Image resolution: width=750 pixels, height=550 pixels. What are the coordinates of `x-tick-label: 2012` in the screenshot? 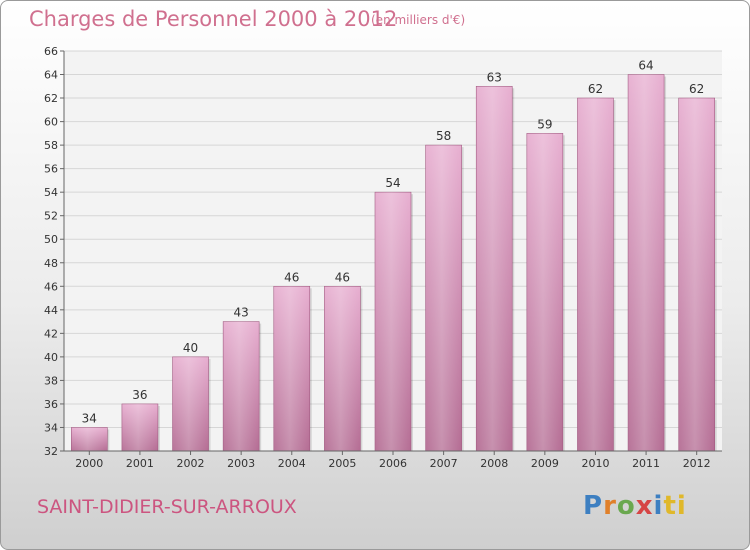 It's located at (697, 463).